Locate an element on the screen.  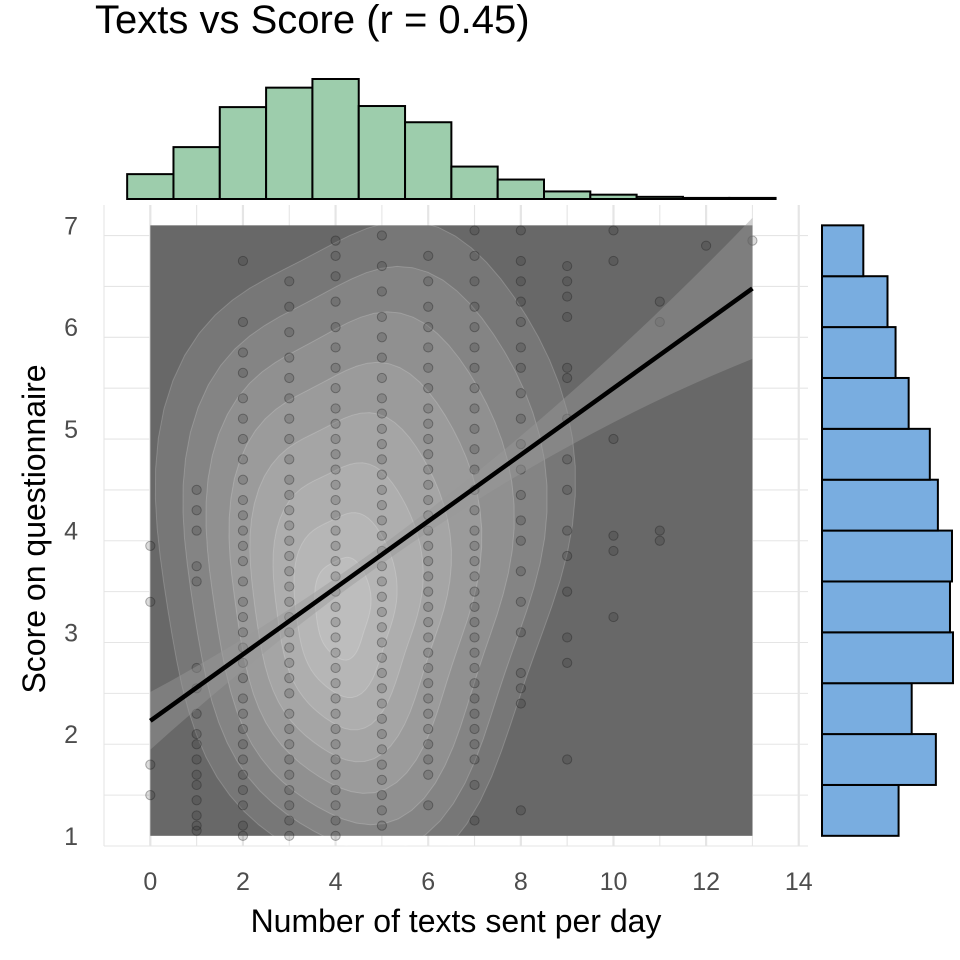
y-tick-label: 6 is located at coordinates (71, 328).